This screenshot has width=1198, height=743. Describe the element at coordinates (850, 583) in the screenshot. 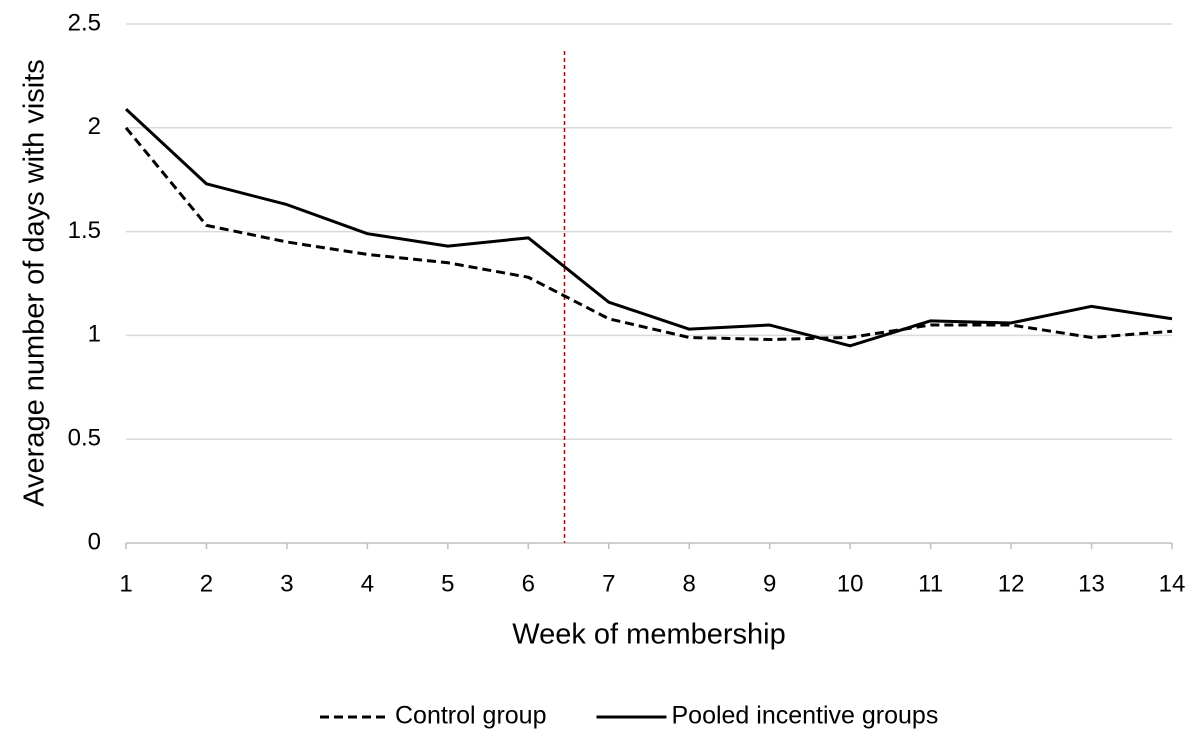

I see `x-tick-label: 10` at that location.